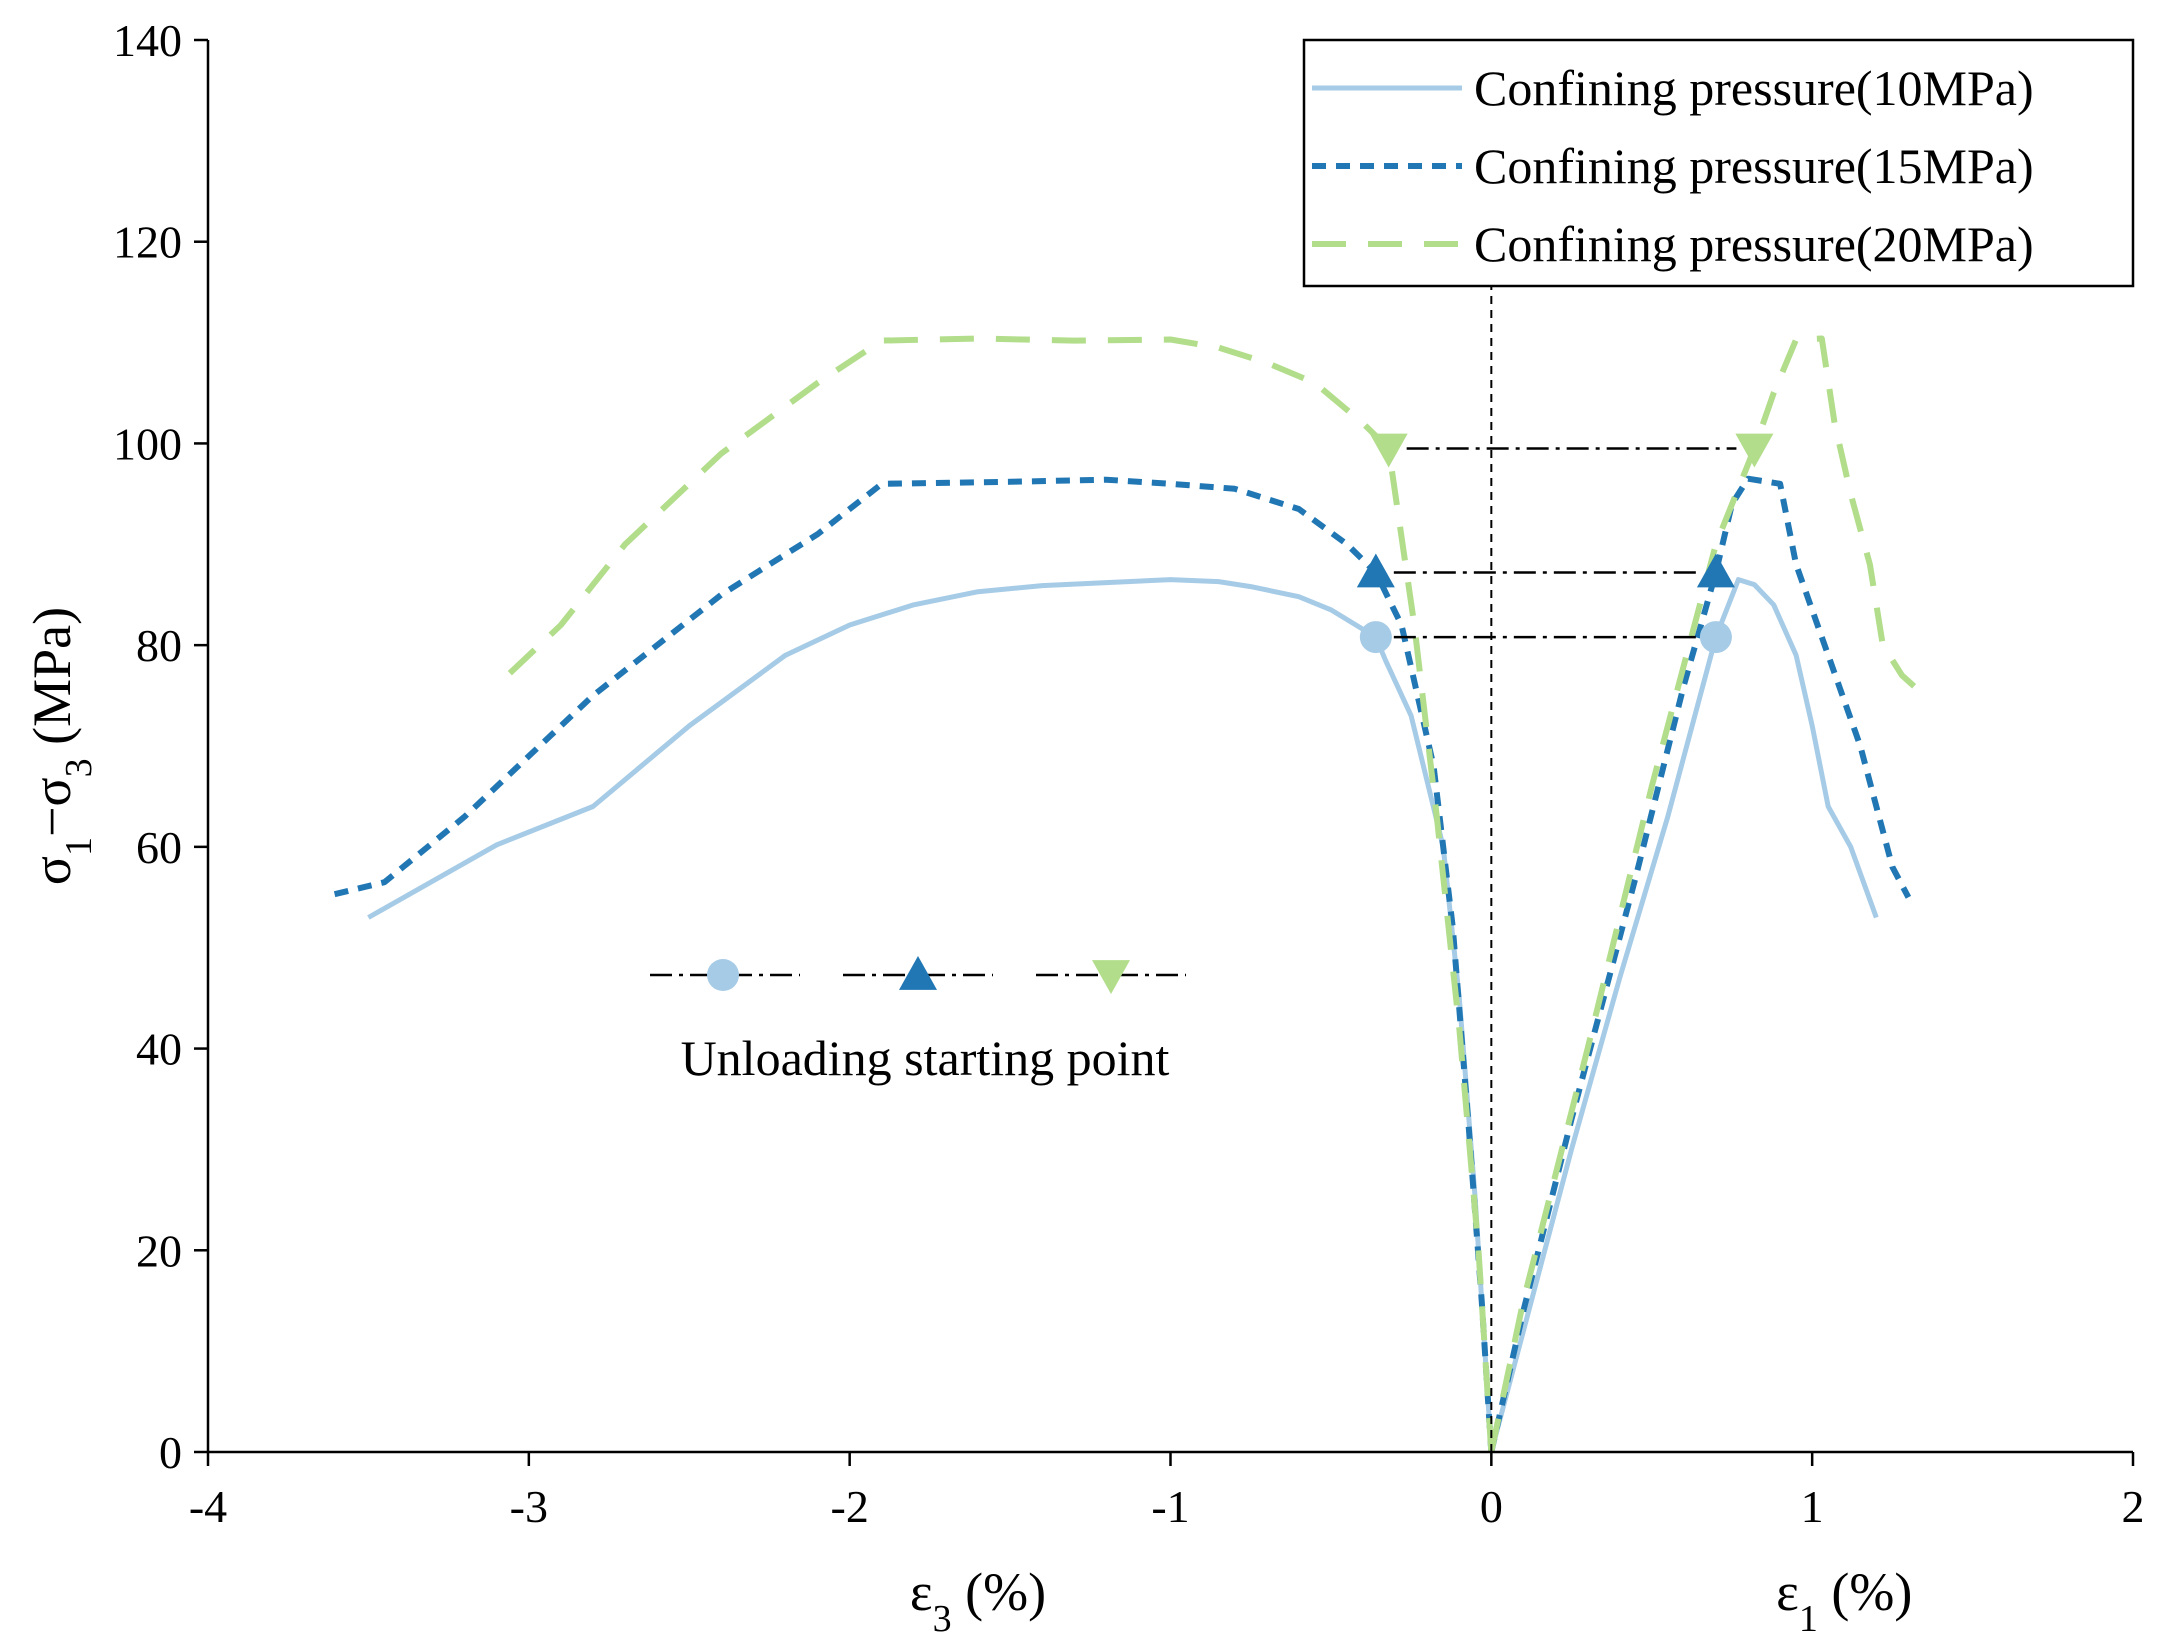  Describe the element at coordinates (147, 40) in the screenshot. I see `y-tick-label: 140` at that location.